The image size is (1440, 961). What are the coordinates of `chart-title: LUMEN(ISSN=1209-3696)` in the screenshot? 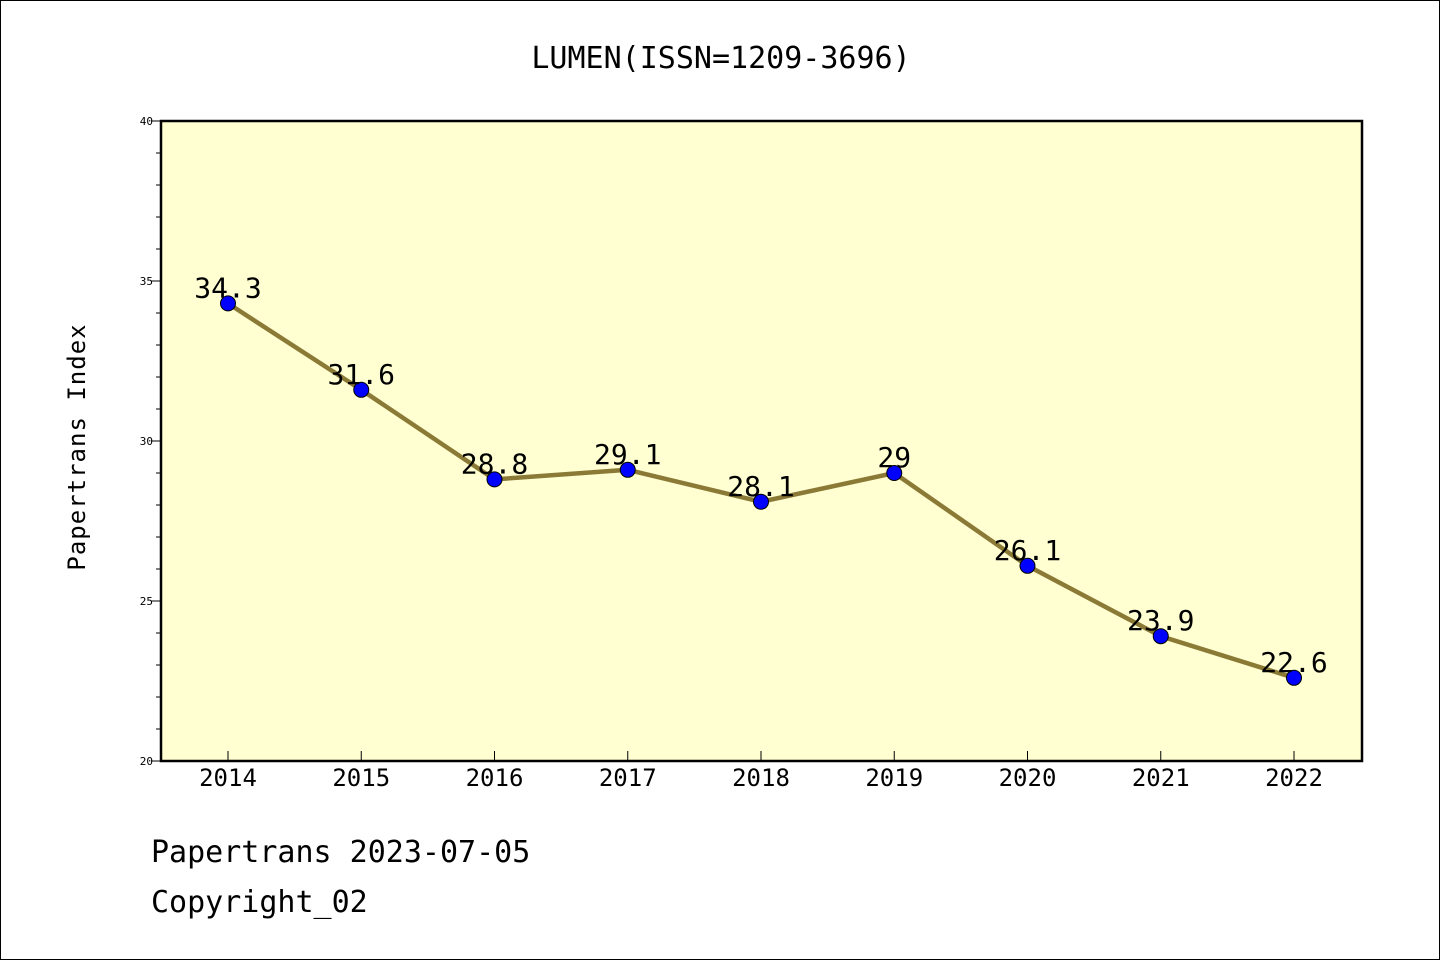 It's located at (720, 58).